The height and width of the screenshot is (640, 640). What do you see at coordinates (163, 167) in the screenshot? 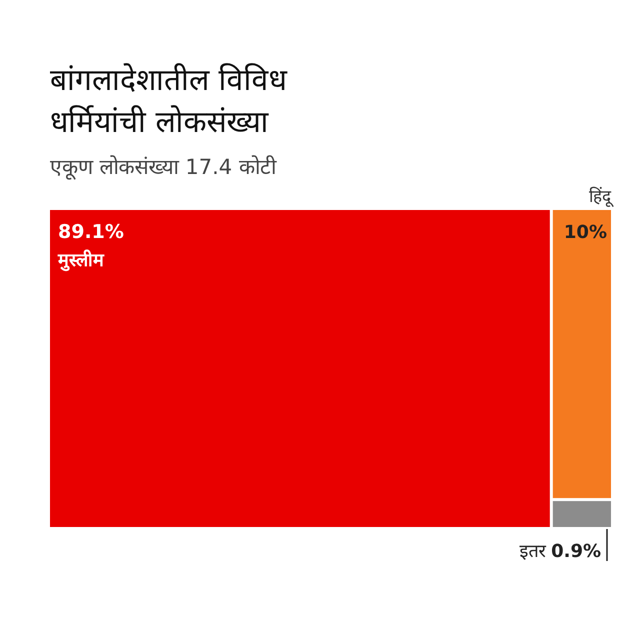
I see `text: एकूण लोकसंख्या 17.4 कोटी` at bounding box center [163, 167].